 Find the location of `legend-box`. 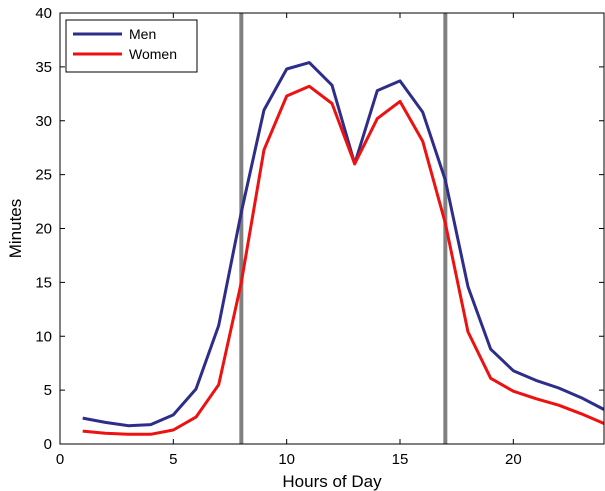

legend-box is located at coordinates (131, 46).